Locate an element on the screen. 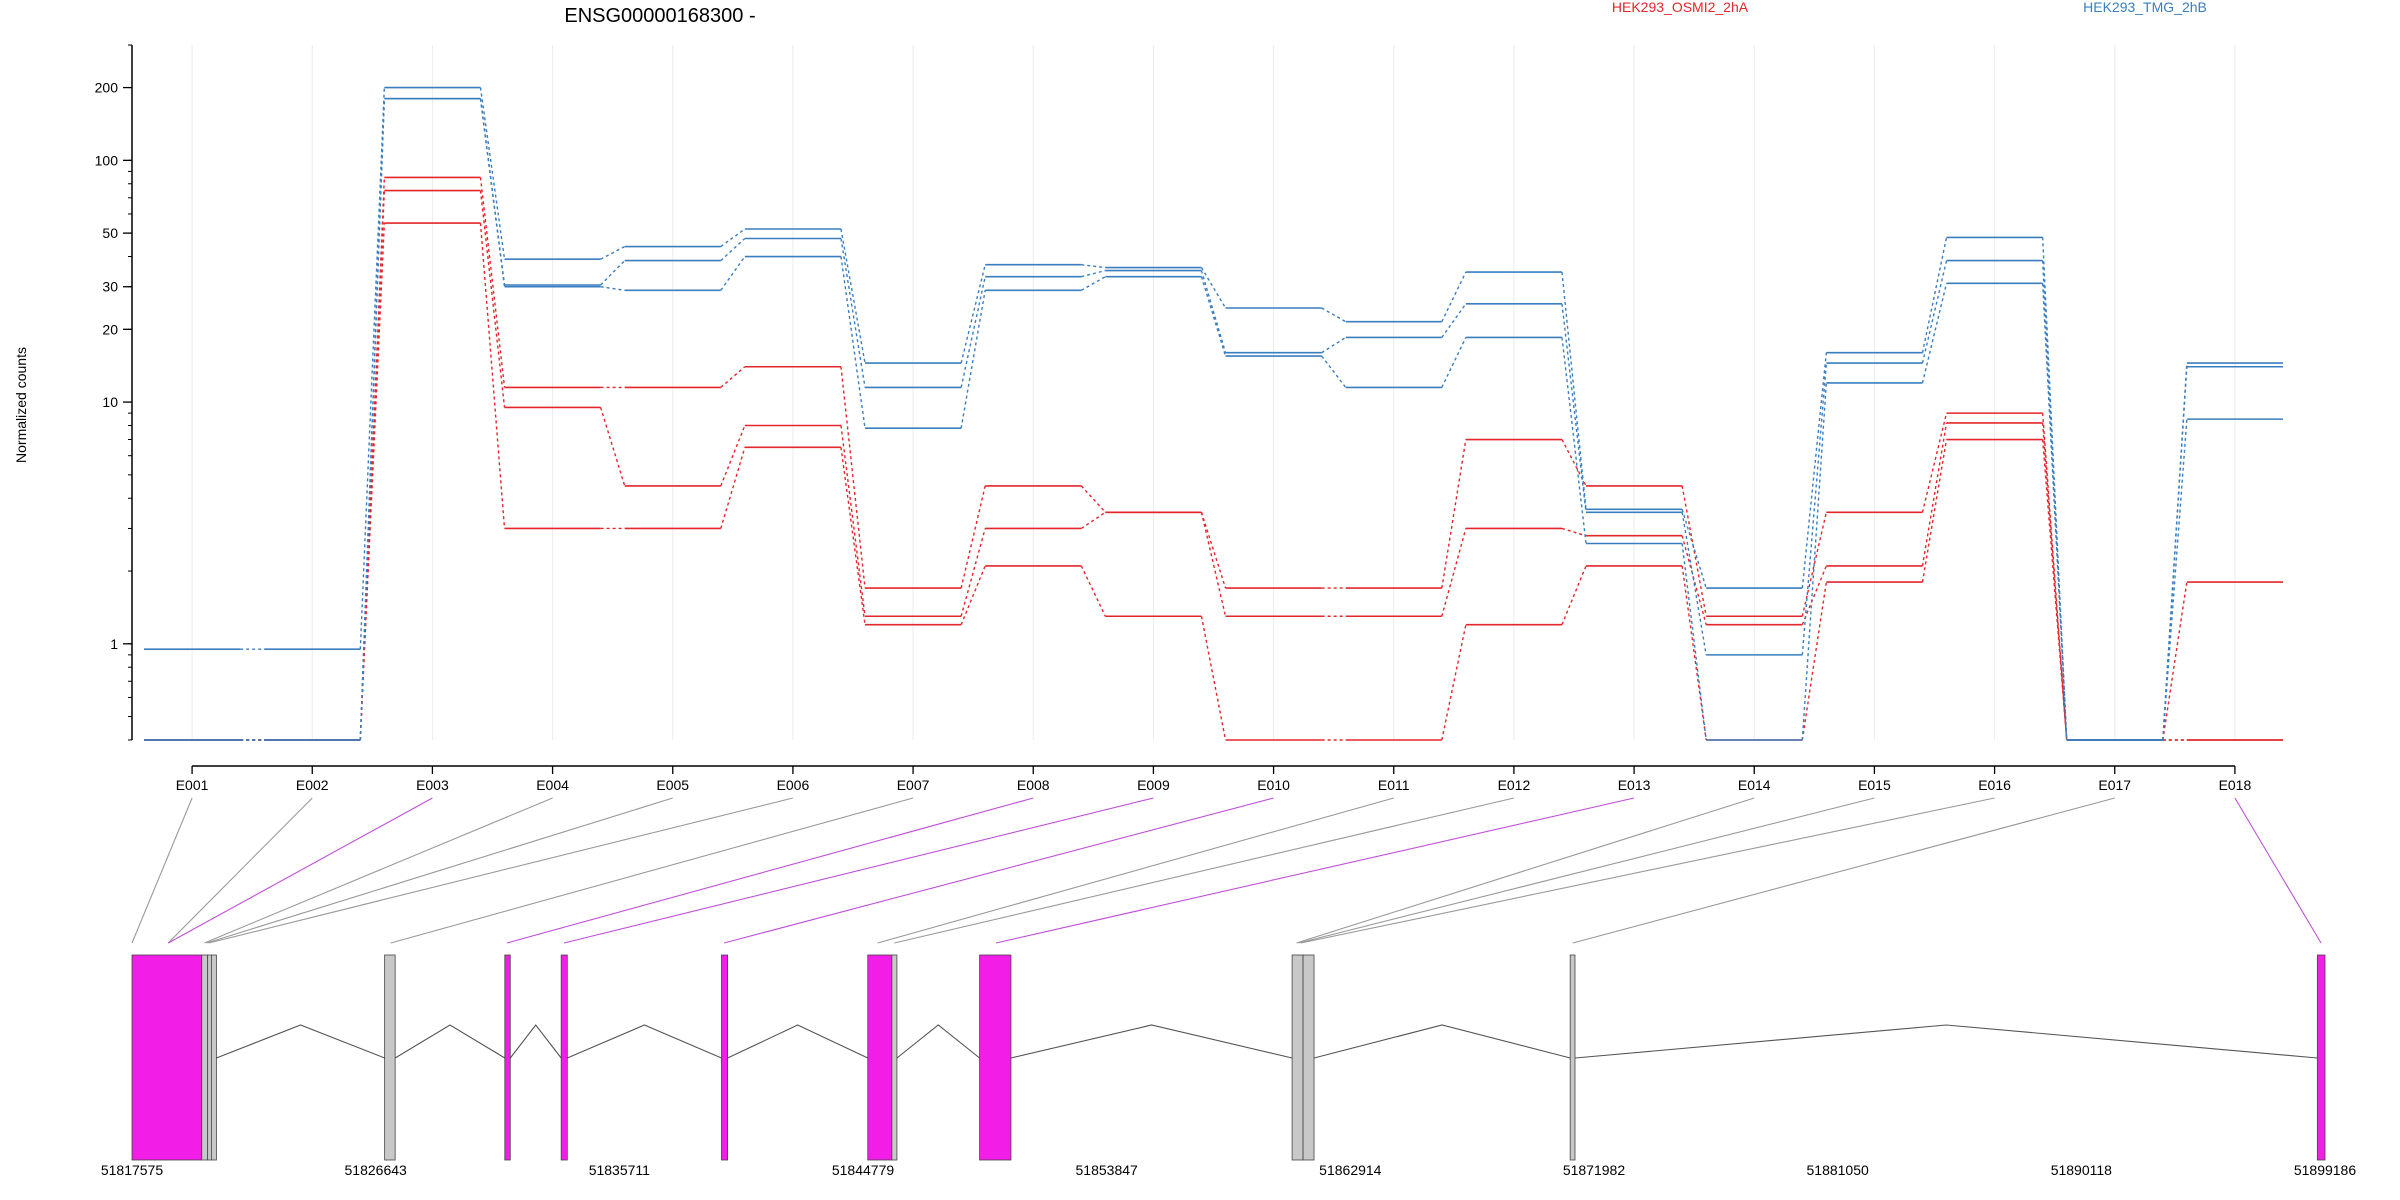 This screenshot has width=2400, height=1200. genomic-coordinate-label: 51826643 is located at coordinates (376, 1170).